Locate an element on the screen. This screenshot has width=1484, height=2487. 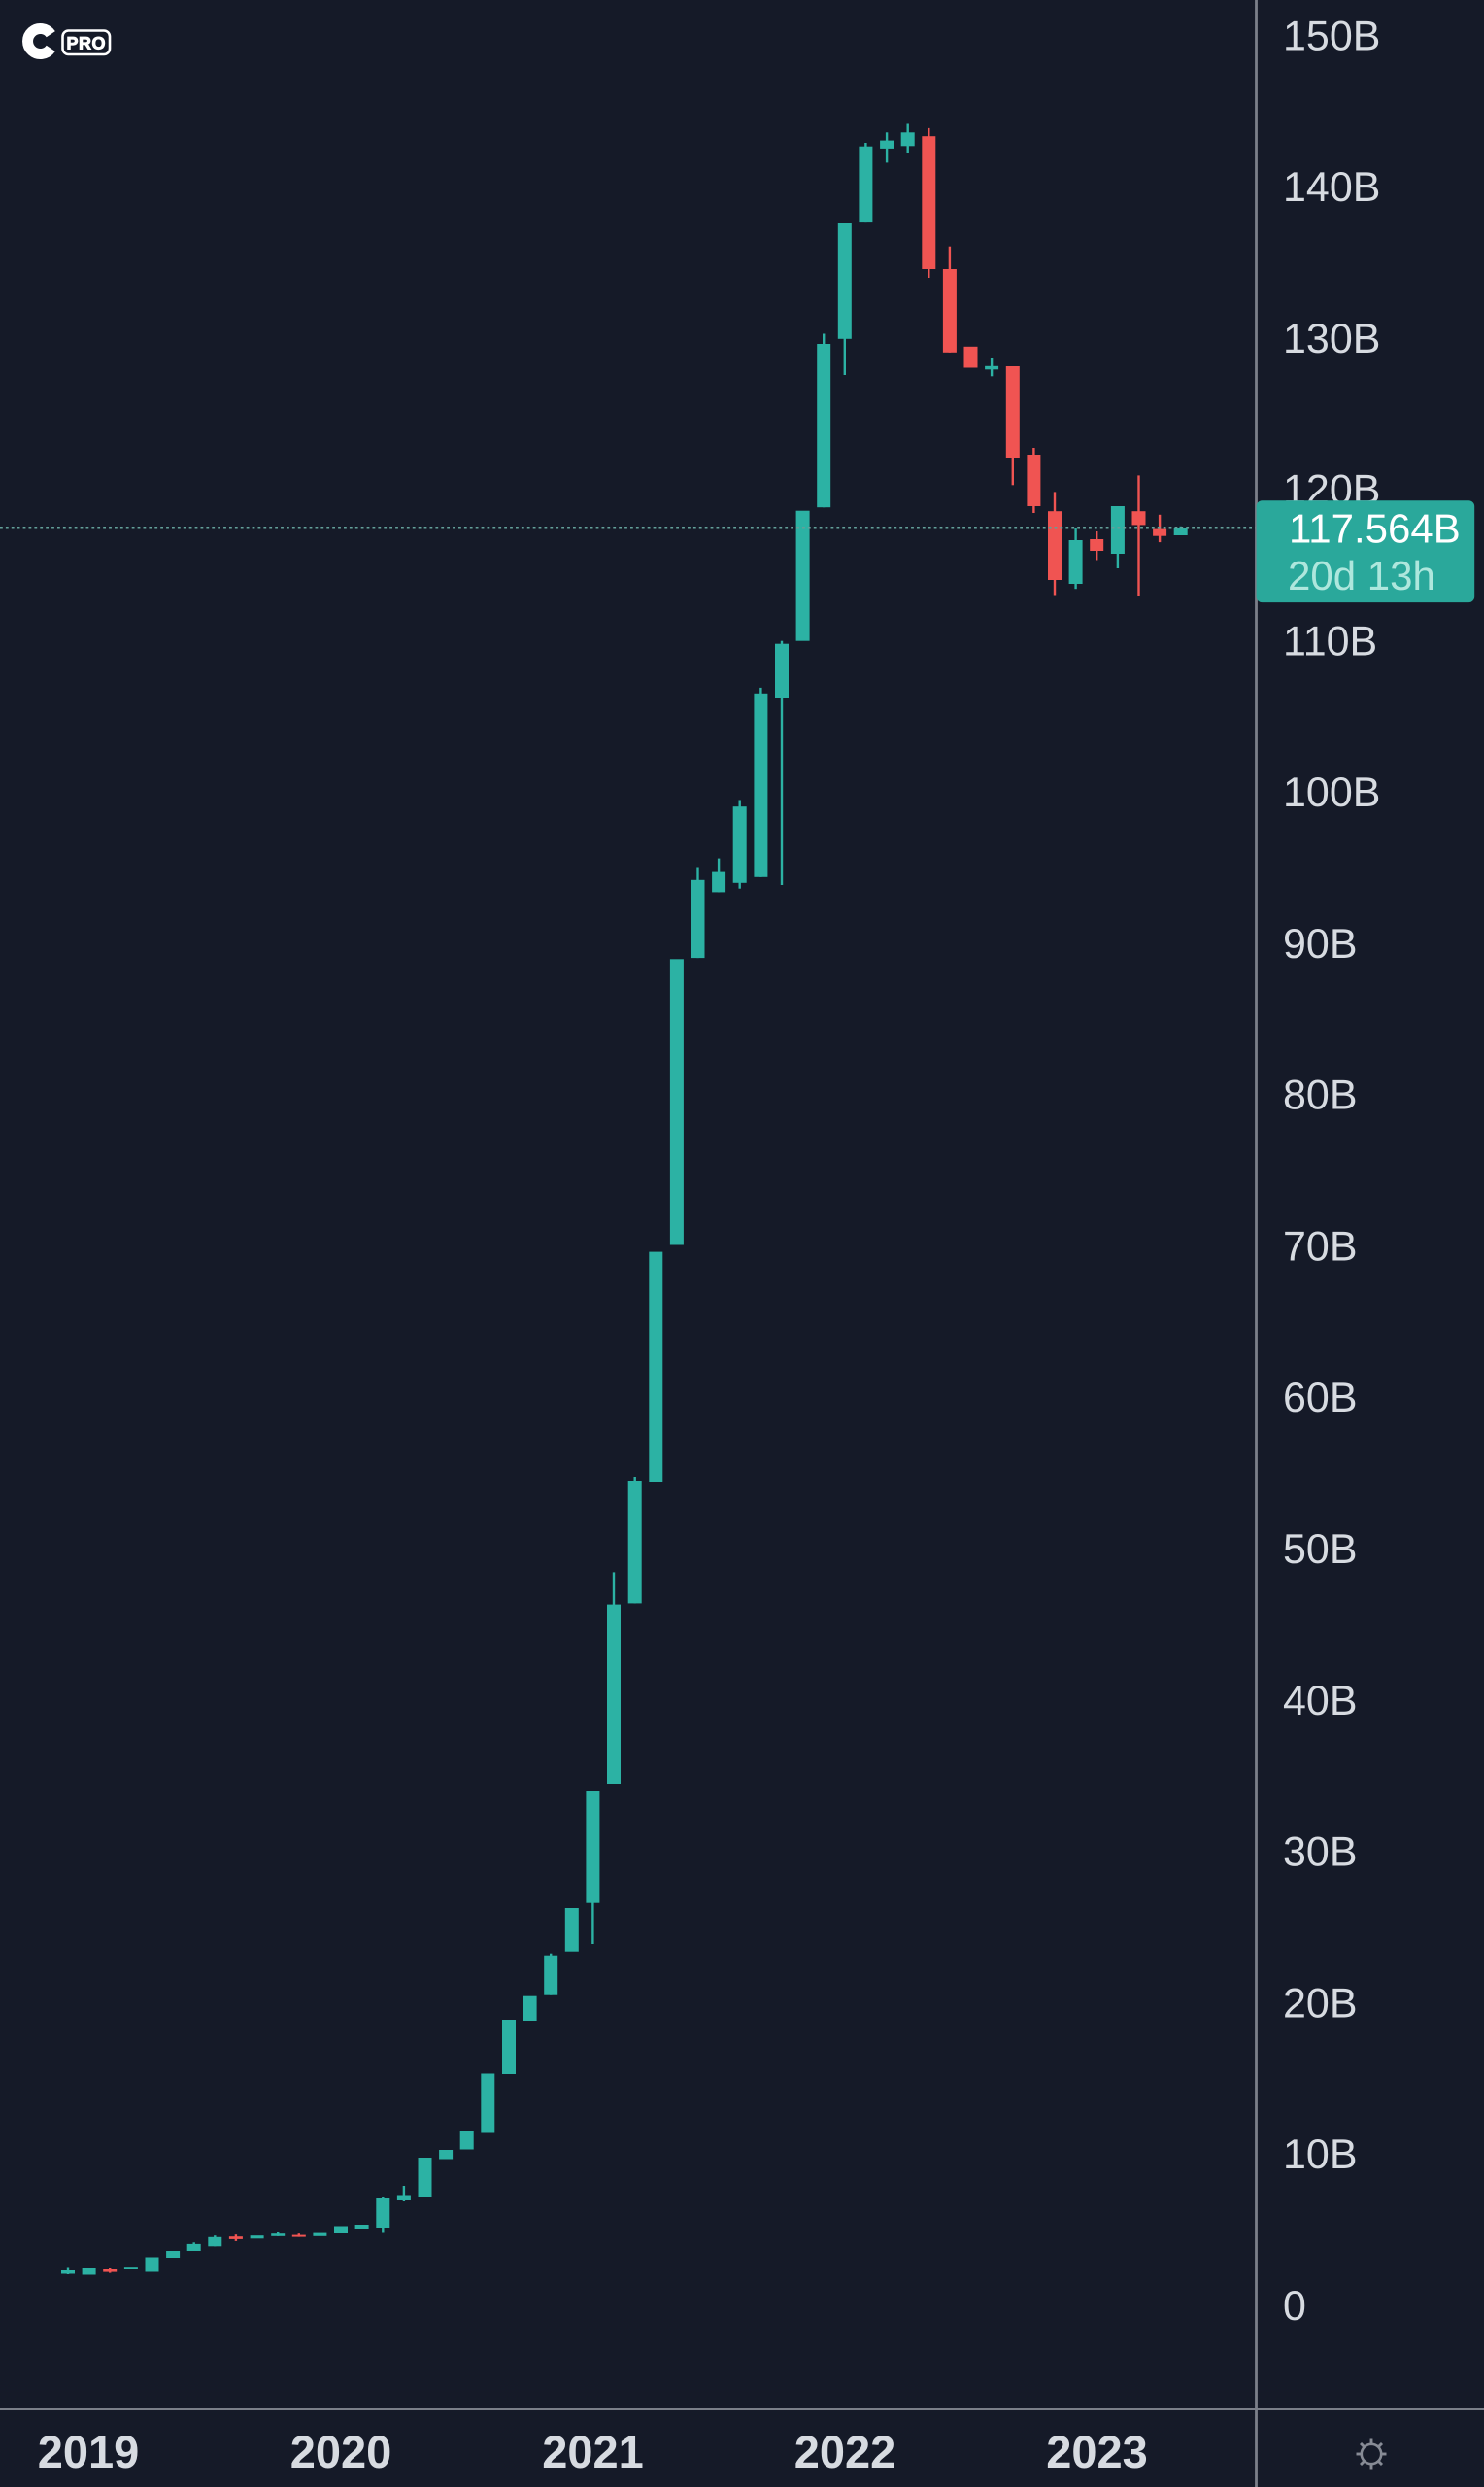
svg-text: 60B is located at coordinates (1320, 1398).